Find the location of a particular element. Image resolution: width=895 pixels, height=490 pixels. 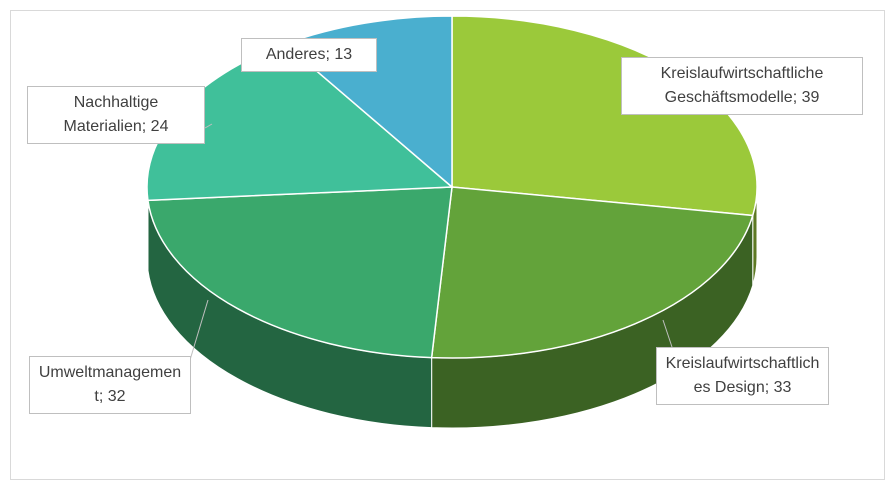

data-label: Nachhaltige Materialien; 24 is located at coordinates (116, 115).